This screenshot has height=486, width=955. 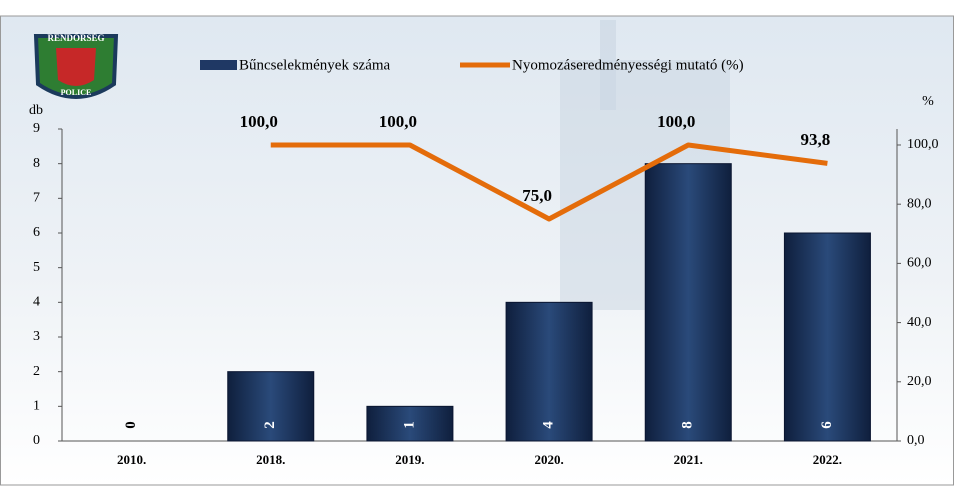 I want to click on y2-axis-label: %, so click(x=928, y=101).